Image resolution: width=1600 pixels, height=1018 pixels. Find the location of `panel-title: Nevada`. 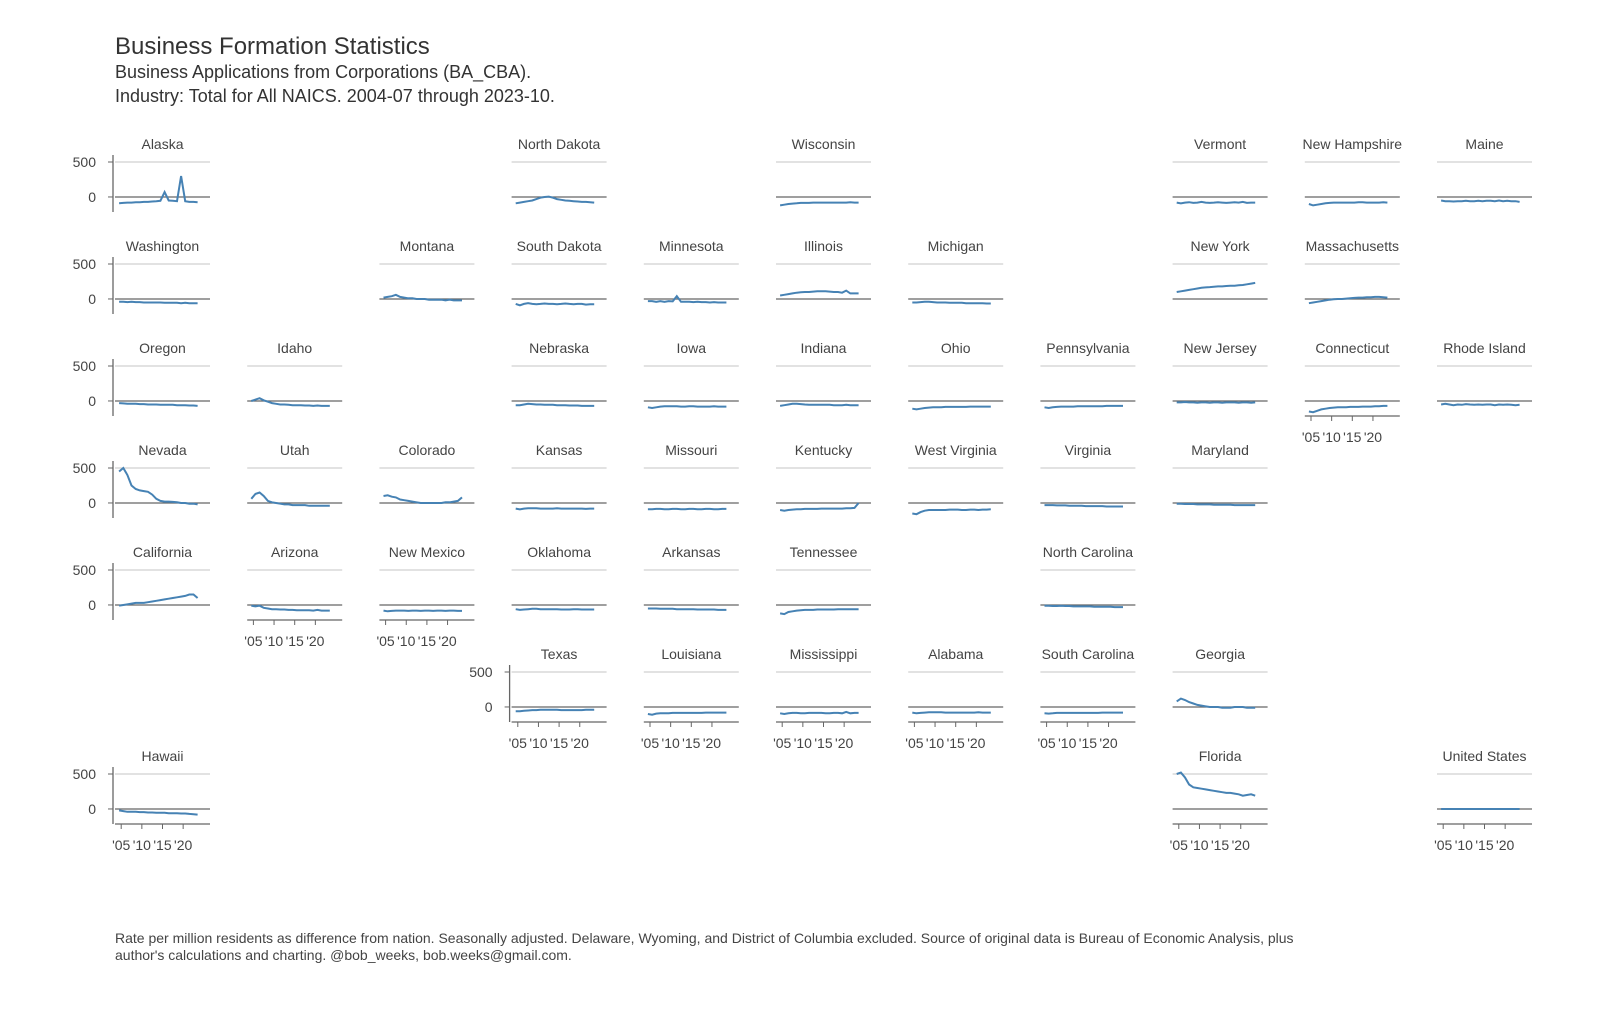

panel-title: Nevada is located at coordinates (162, 450).